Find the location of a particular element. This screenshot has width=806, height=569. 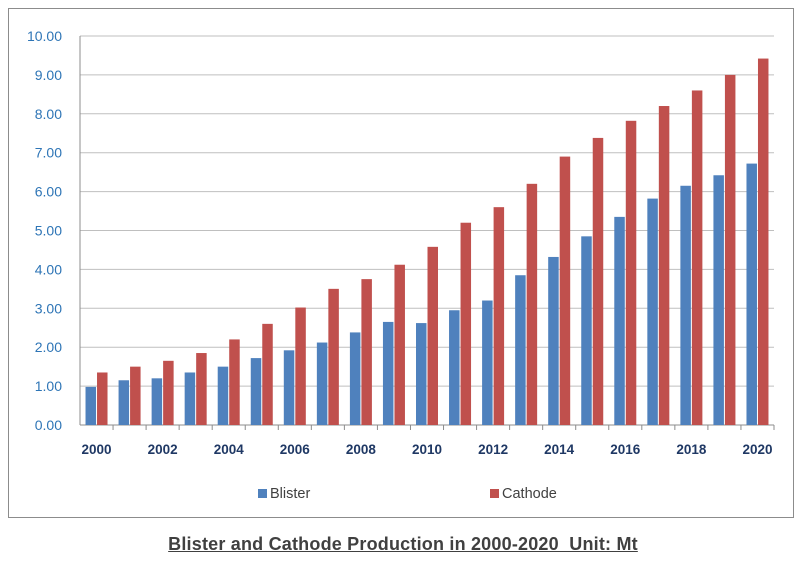

bar-cathode-2008 is located at coordinates (366, 352).